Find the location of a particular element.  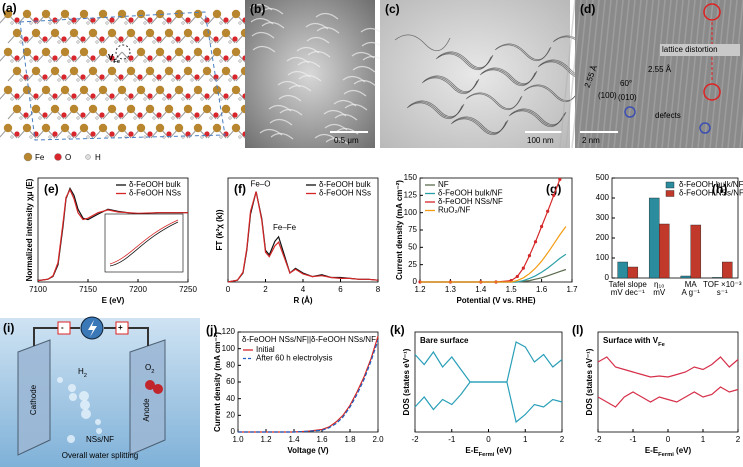

category-label: Tafel slope is located at coordinates (628, 284).